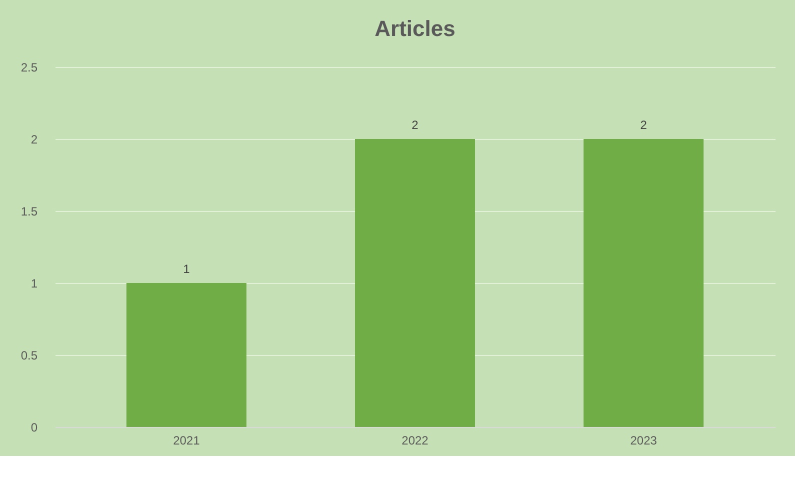 This screenshot has height=486, width=810. I want to click on y-tick-label: 1, so click(34, 283).